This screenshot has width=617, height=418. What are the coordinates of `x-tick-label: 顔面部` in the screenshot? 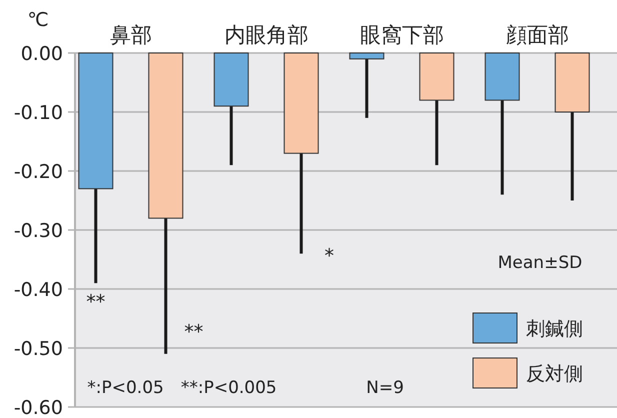 It's located at (537, 35).